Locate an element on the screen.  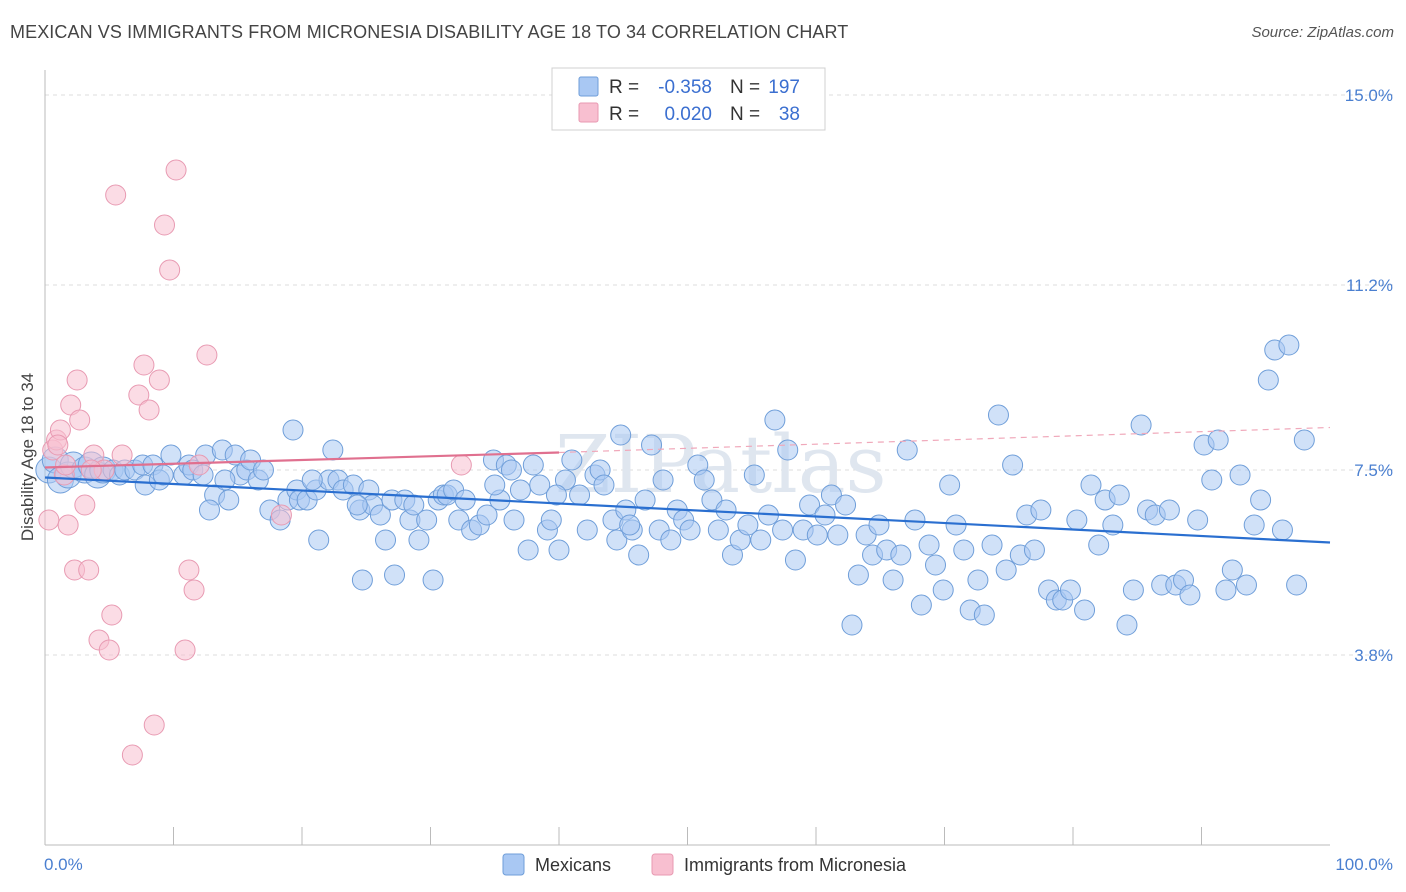
y-tick-labels: 3.8% 7.5% 11.2% 15.0% is located at coordinates (1369, 375).